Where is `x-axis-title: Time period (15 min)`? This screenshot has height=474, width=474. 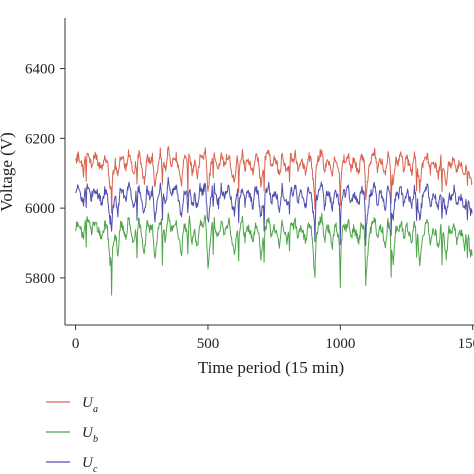
x-axis-title: Time period (15 min) is located at coordinates (271, 367).